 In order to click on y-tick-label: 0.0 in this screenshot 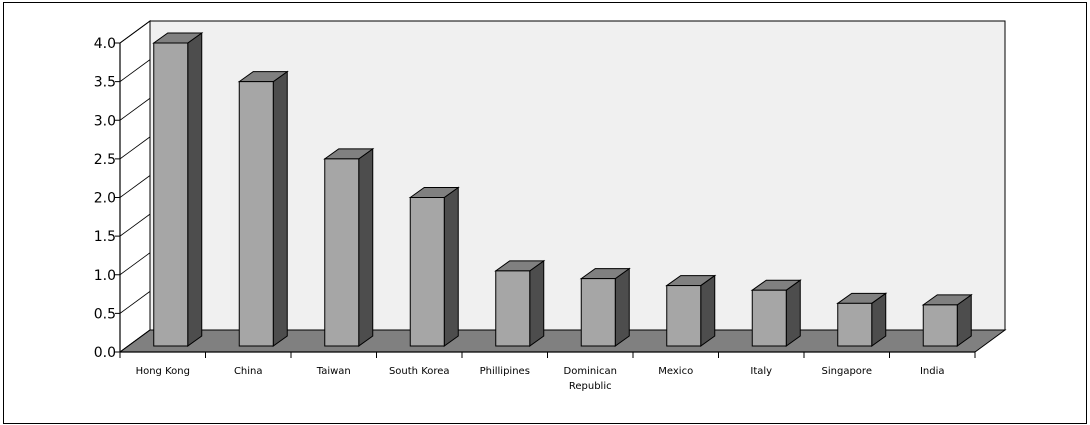, I will do `click(105, 353)`.